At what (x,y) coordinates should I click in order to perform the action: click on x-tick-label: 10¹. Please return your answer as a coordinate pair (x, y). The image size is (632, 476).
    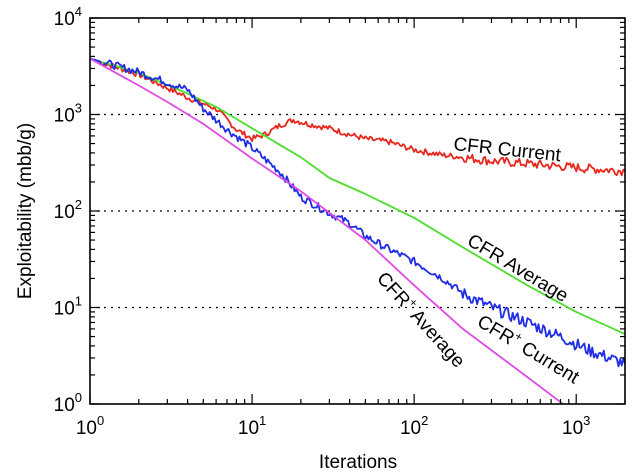
    Looking at the image, I should click on (252, 426).